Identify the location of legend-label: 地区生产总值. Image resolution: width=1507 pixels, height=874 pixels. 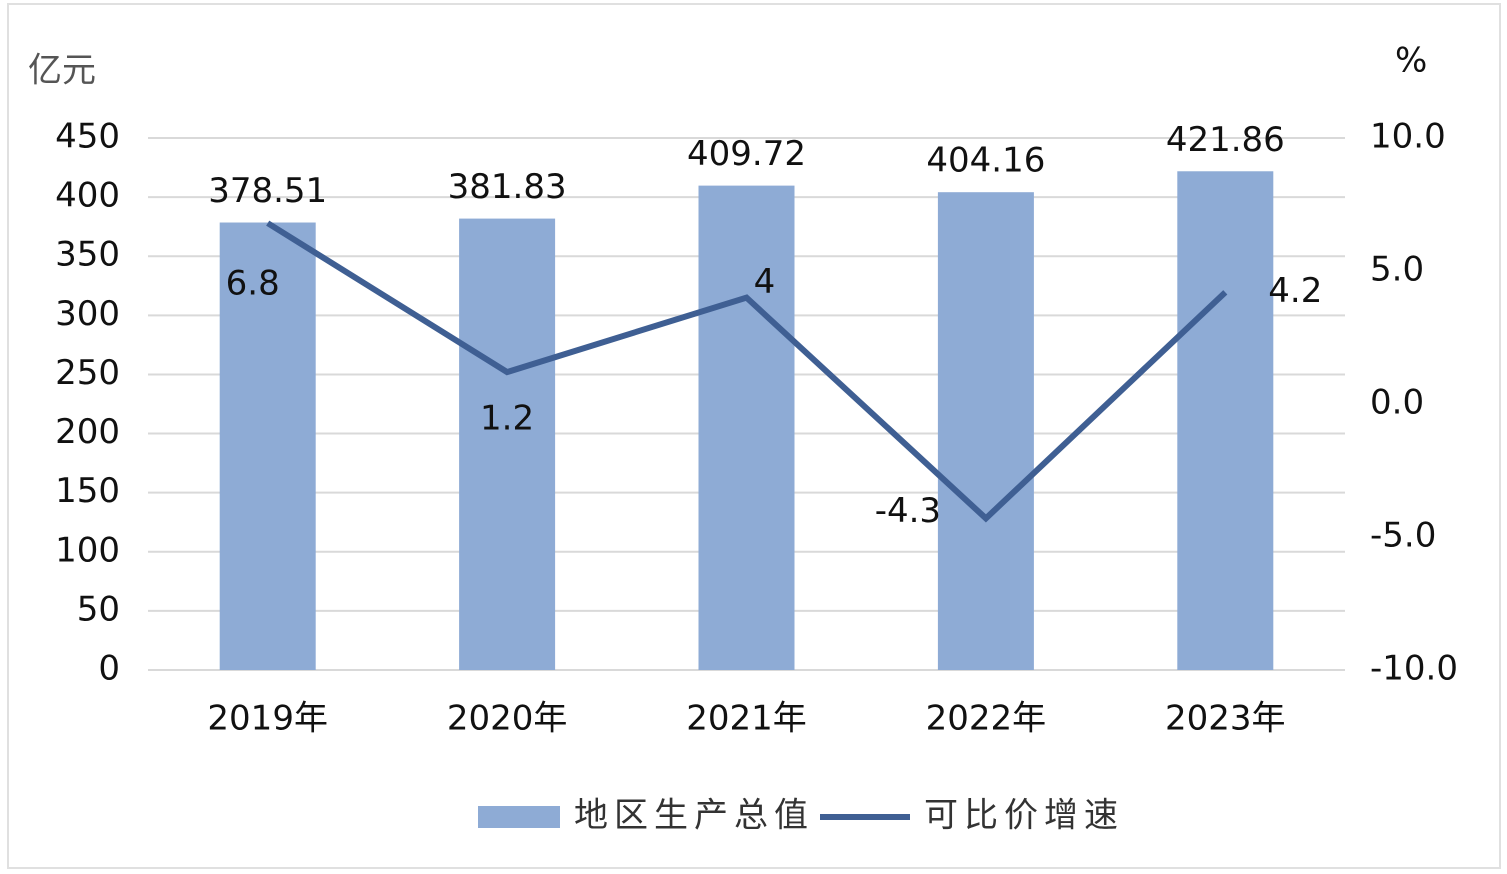
(694, 816).